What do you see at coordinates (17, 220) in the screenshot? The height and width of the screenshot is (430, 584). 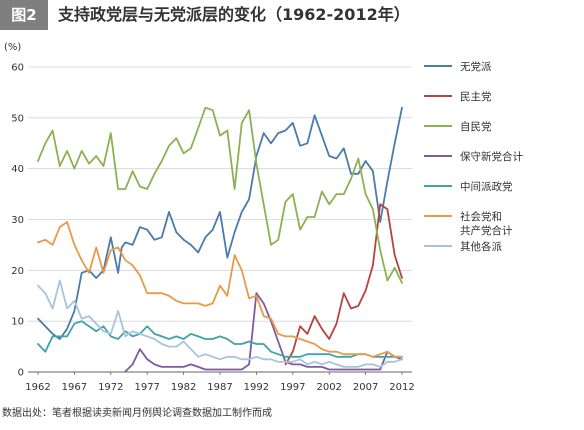 I see `y-tick-label: 30` at bounding box center [17, 220].